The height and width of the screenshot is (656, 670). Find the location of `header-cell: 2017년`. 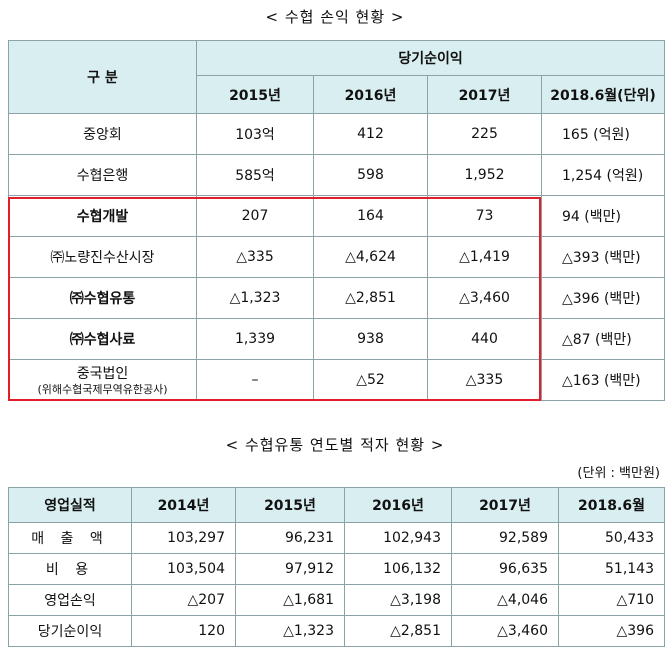

header-cell: 2017년 is located at coordinates (505, 505).